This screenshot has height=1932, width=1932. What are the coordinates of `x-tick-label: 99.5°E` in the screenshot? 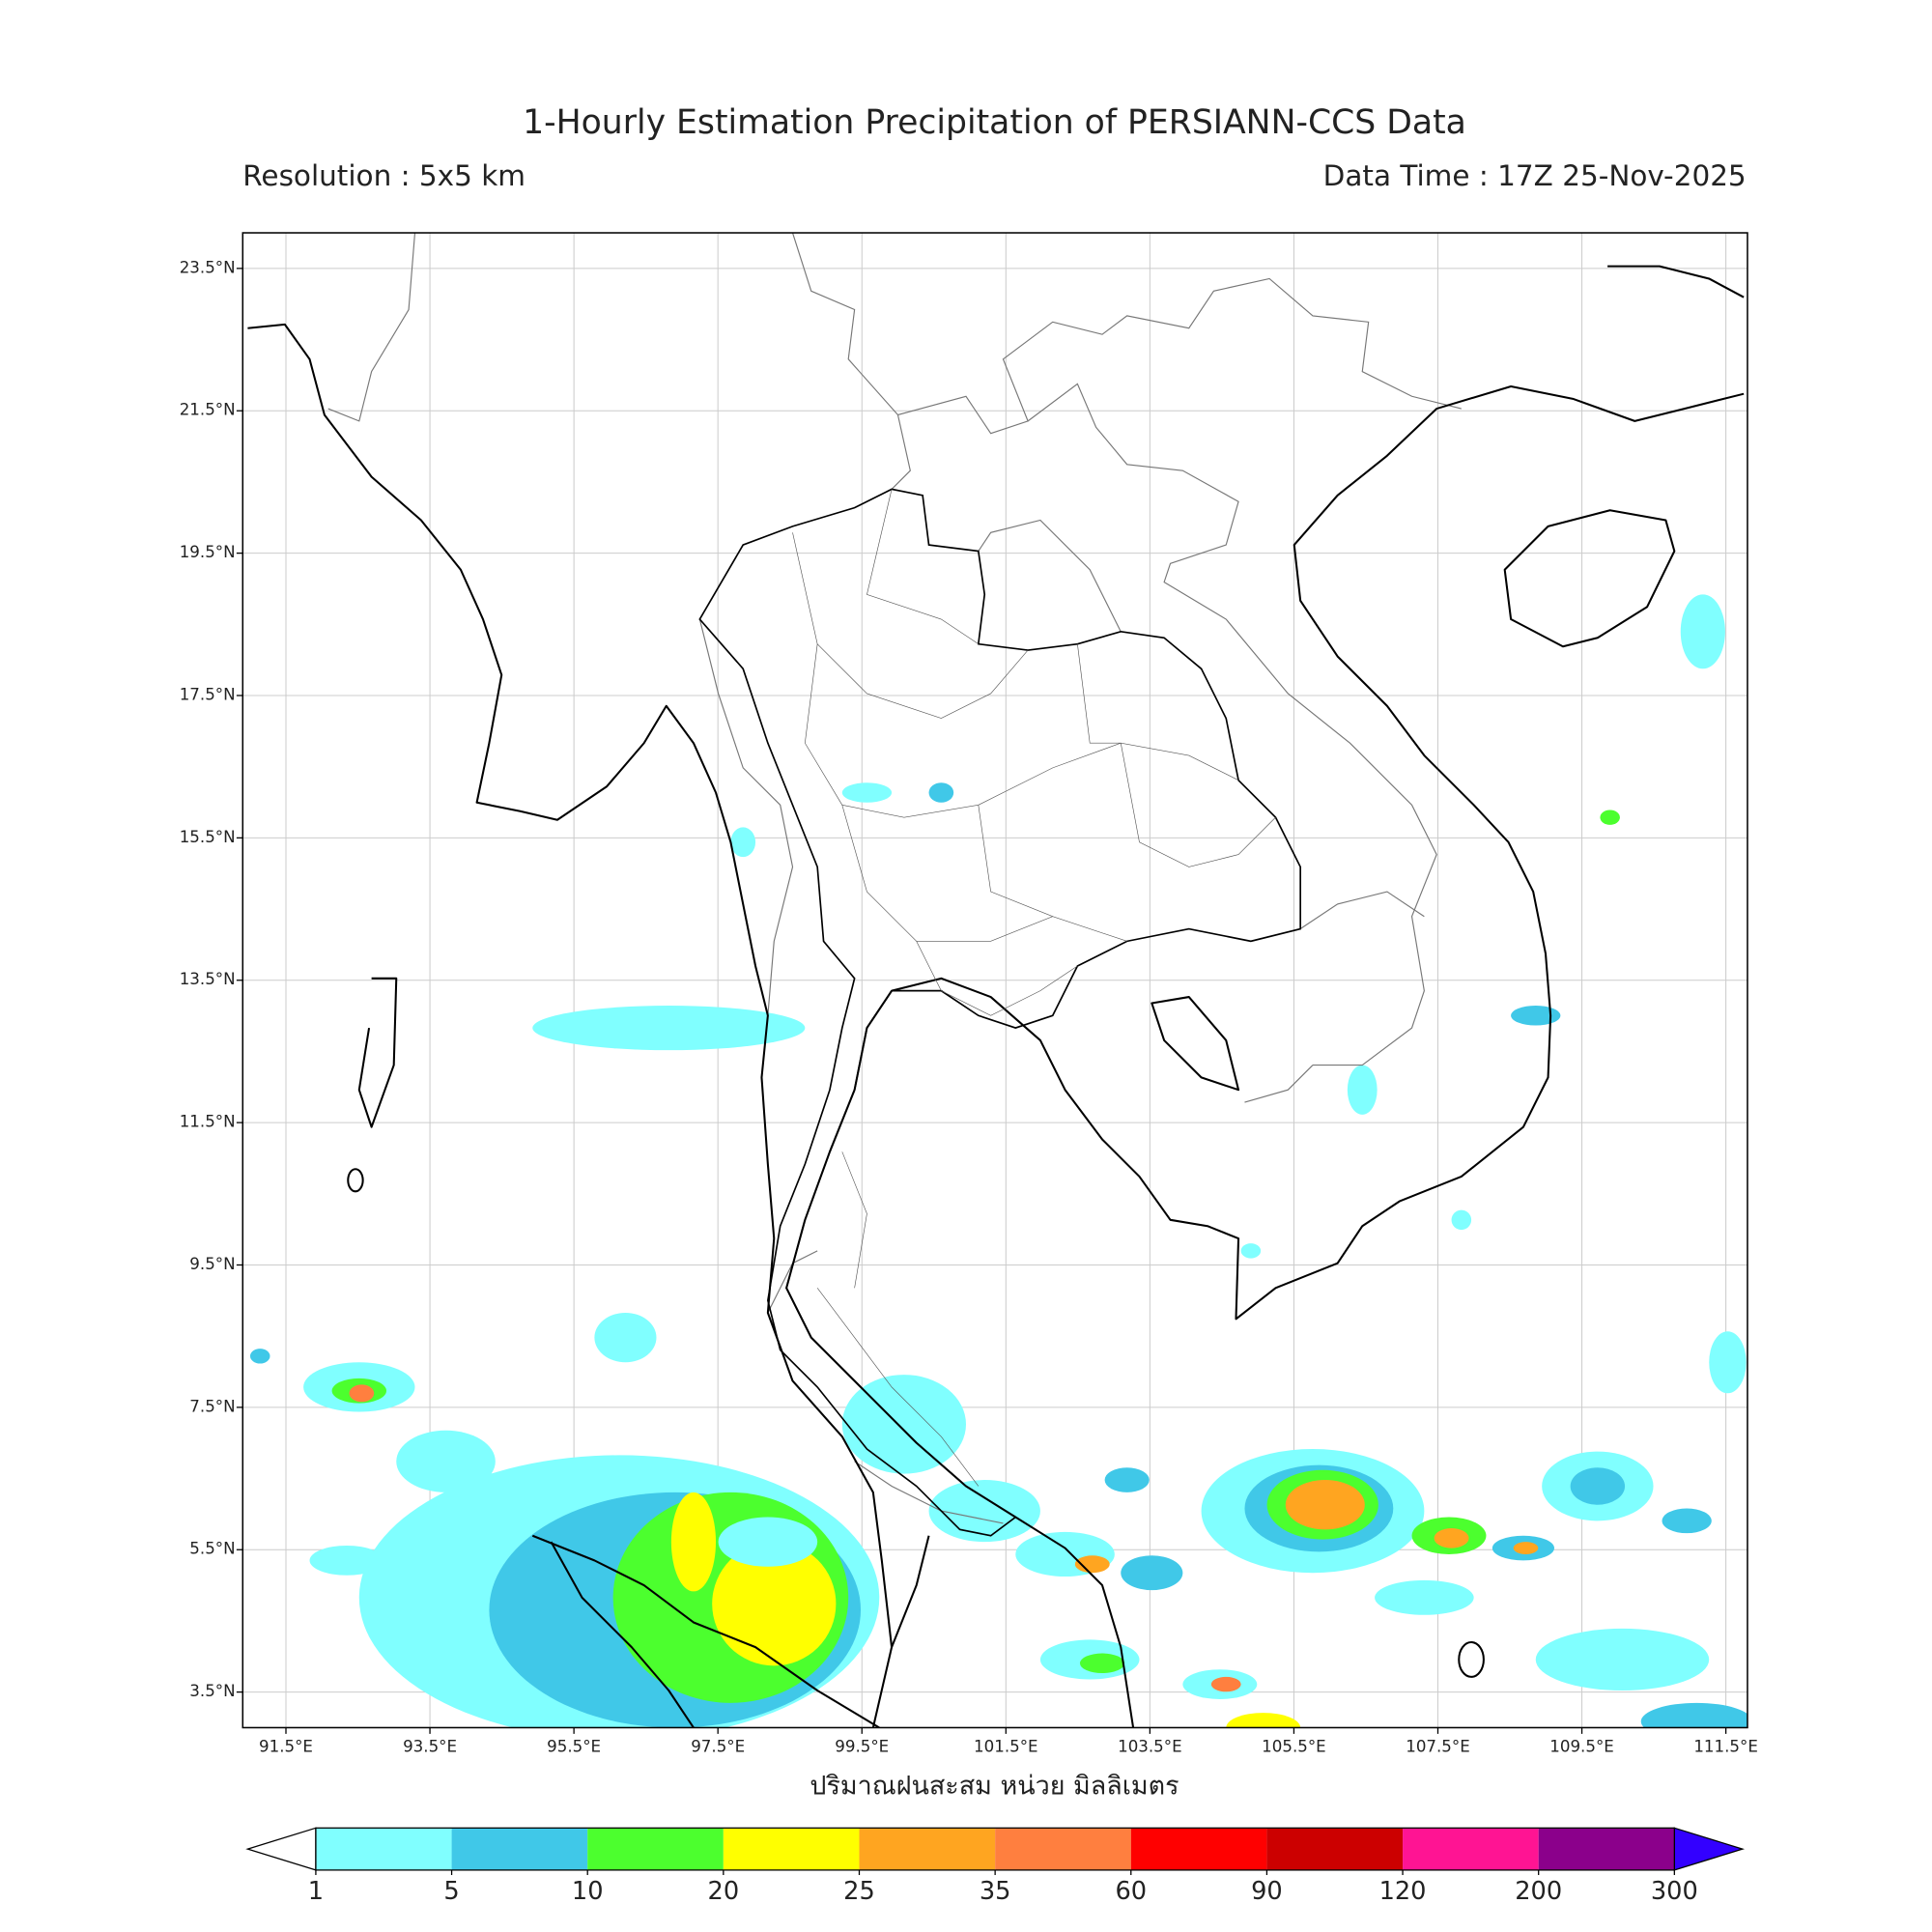 It's located at (862, 1746).